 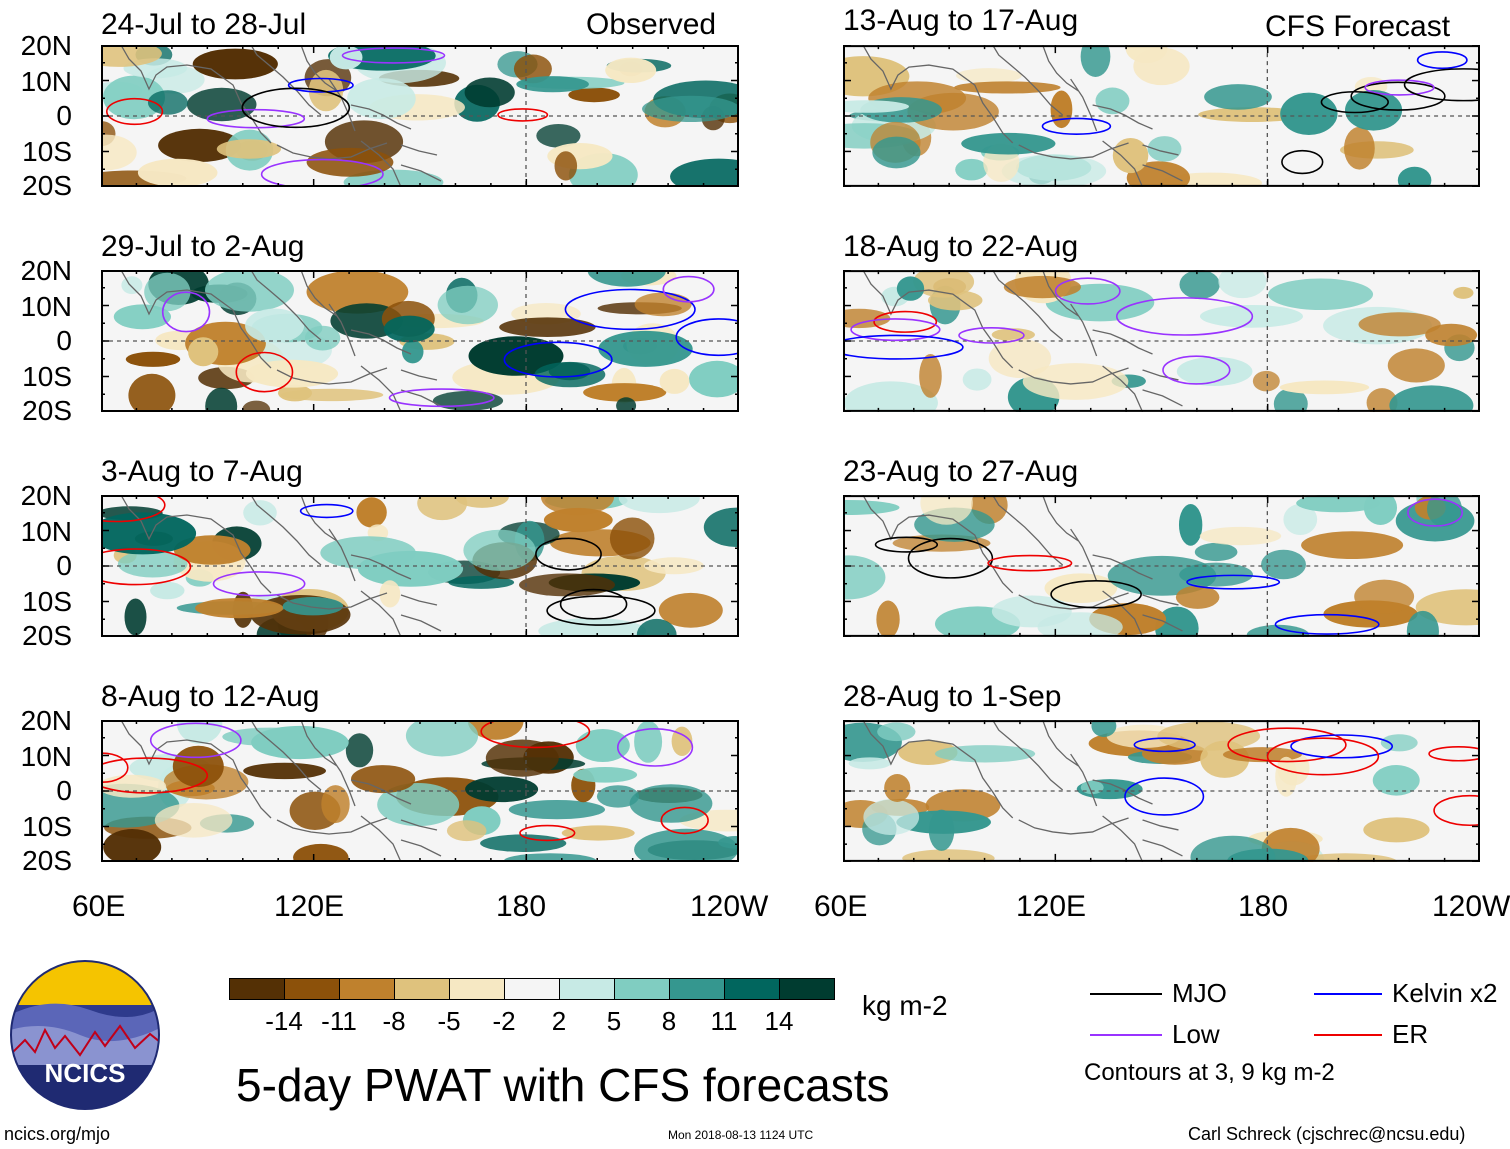 I want to click on panel-title: 8-Aug to 12-Aug, so click(x=210, y=696).